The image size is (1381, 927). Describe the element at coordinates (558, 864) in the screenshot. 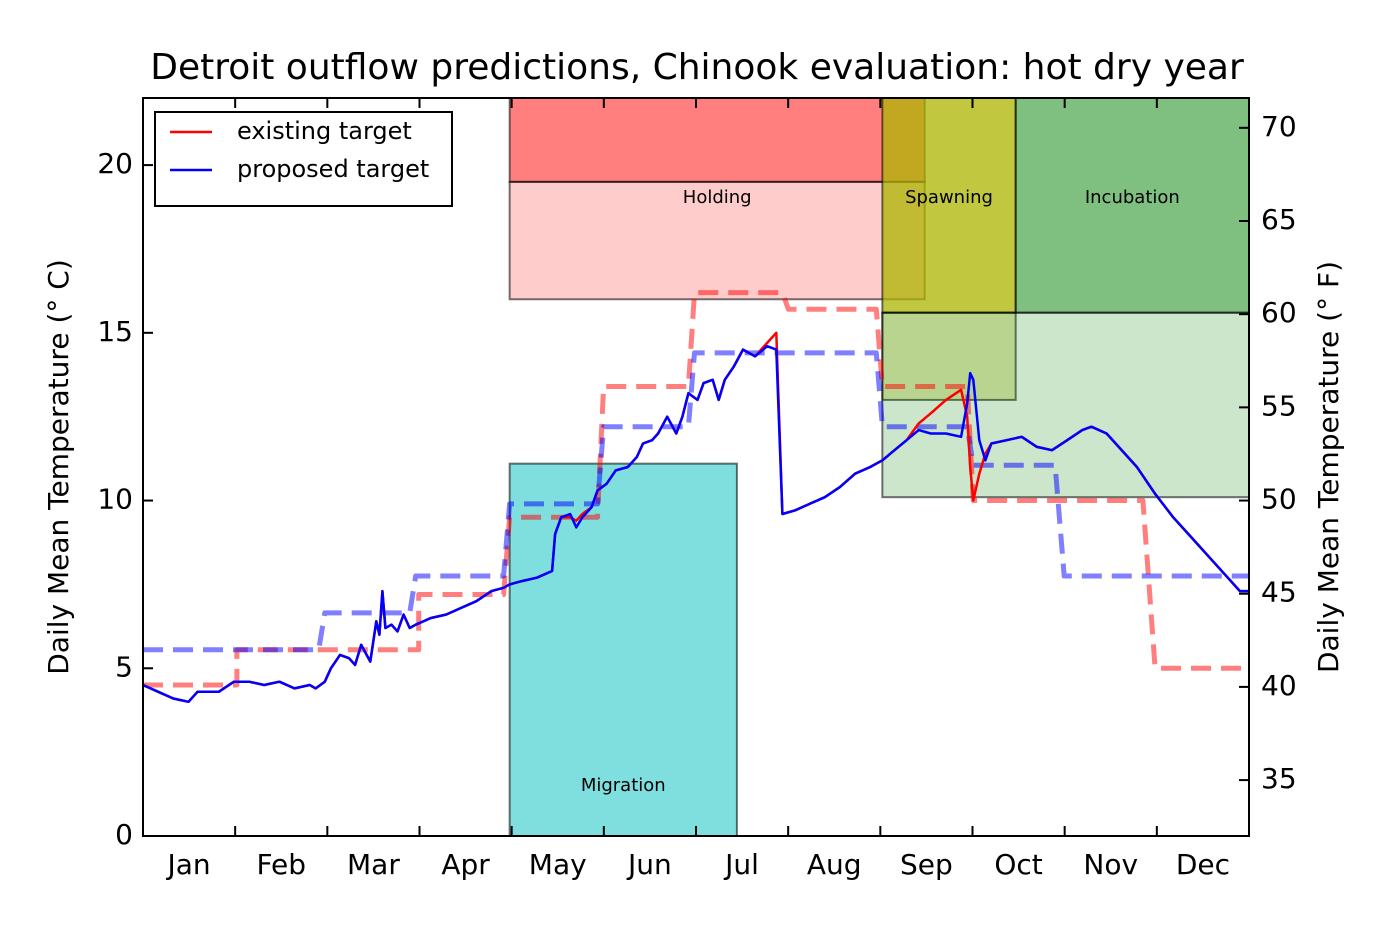

I see `x-tick-label: May` at that location.